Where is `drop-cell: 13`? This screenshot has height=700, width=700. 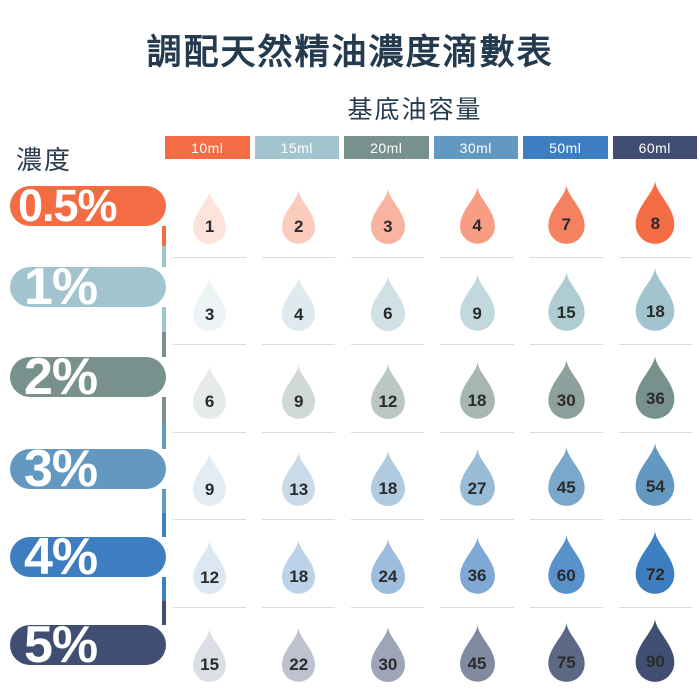 drop-cell: 13 is located at coordinates (298, 477).